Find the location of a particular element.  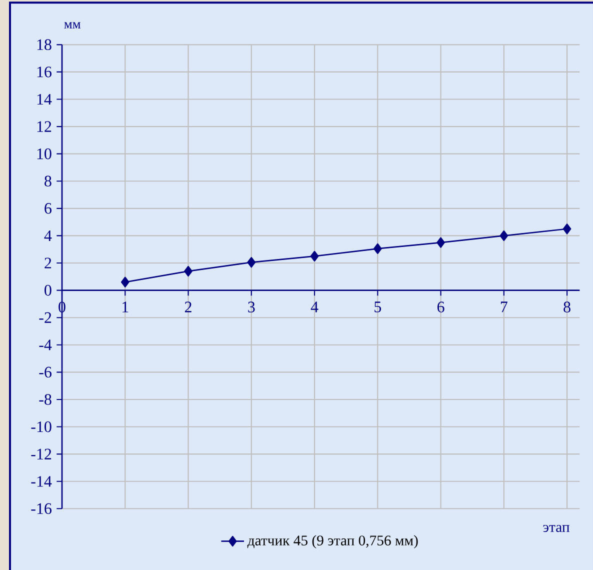

x-tick-label: 5 is located at coordinates (378, 307).